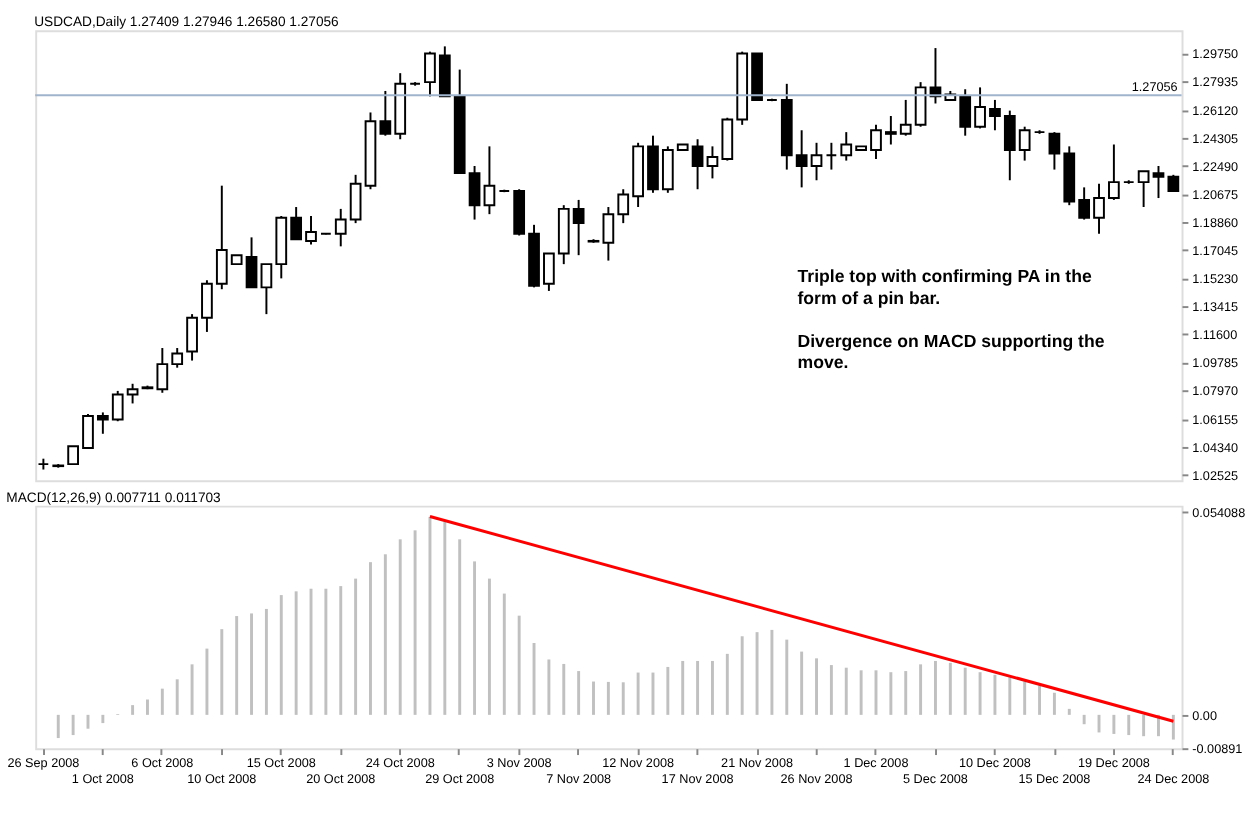  What do you see at coordinates (951, 351) in the screenshot?
I see `annotation: Divergence on MACD supporting the move.` at bounding box center [951, 351].